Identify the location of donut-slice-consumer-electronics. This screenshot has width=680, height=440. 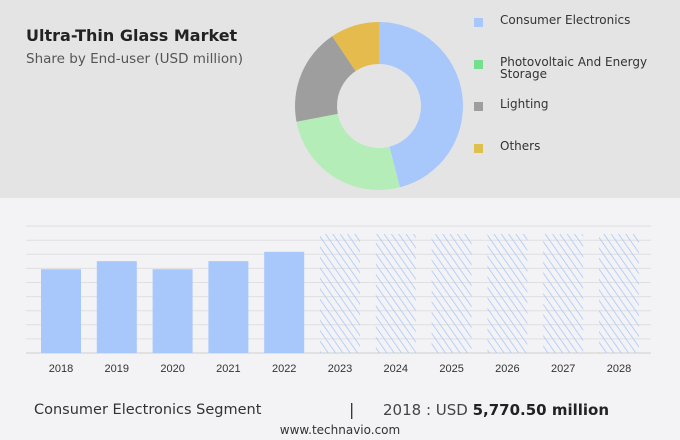
(421, 105).